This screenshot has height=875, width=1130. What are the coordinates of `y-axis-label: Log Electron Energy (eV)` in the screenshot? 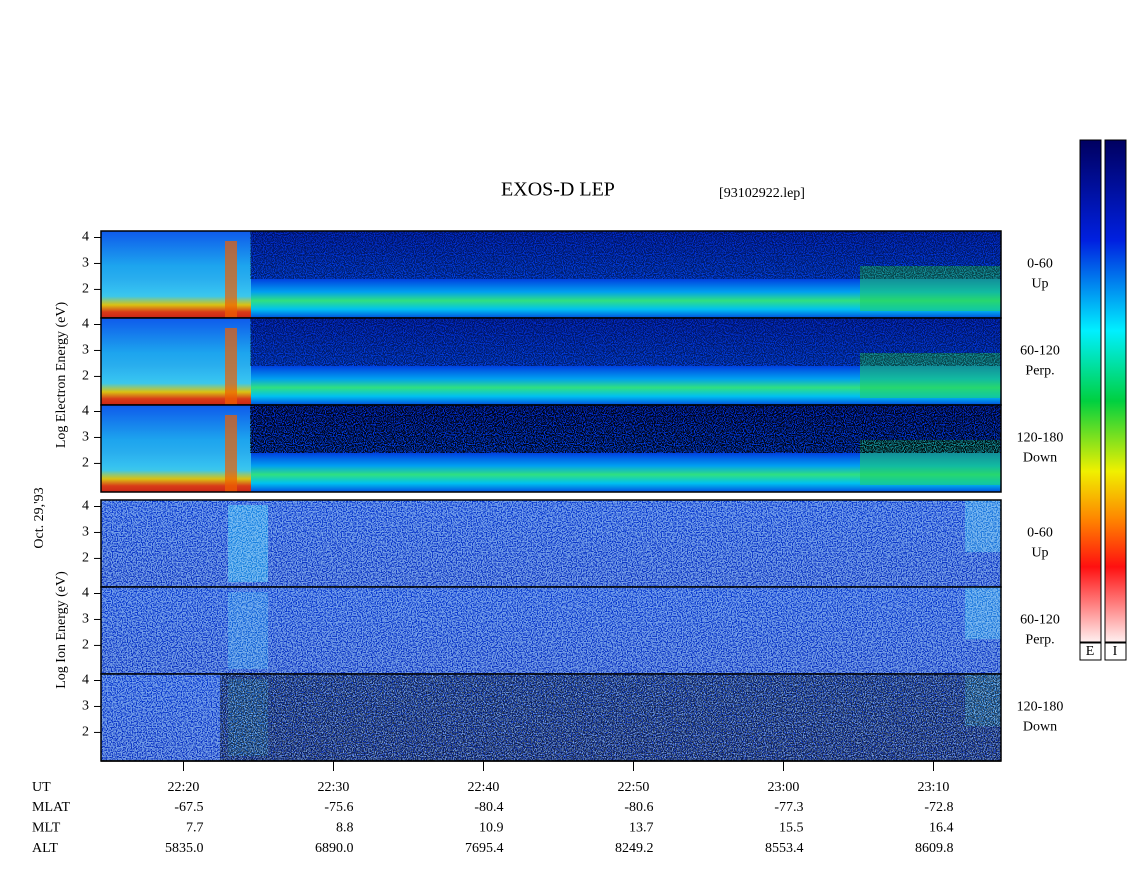 It's located at (61, 375).